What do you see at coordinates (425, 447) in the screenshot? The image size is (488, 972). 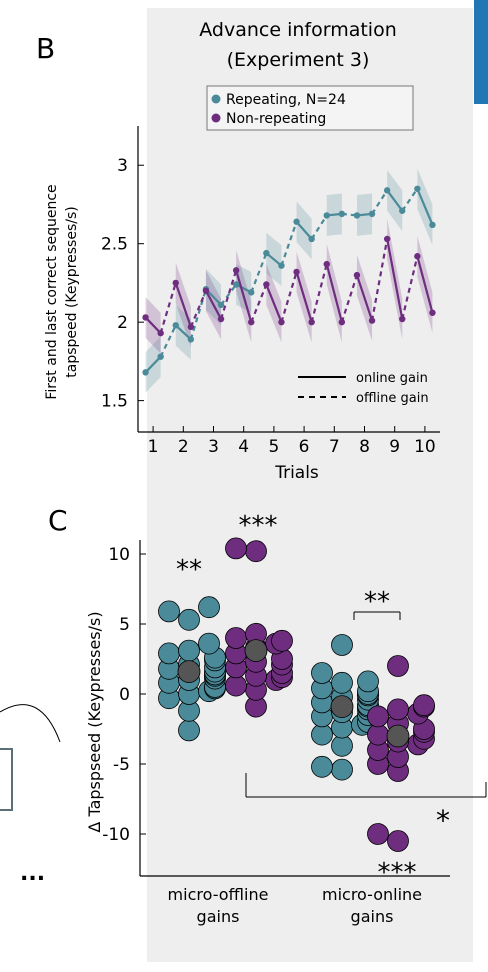 I see `b-x-tick-label: 10` at bounding box center [425, 447].